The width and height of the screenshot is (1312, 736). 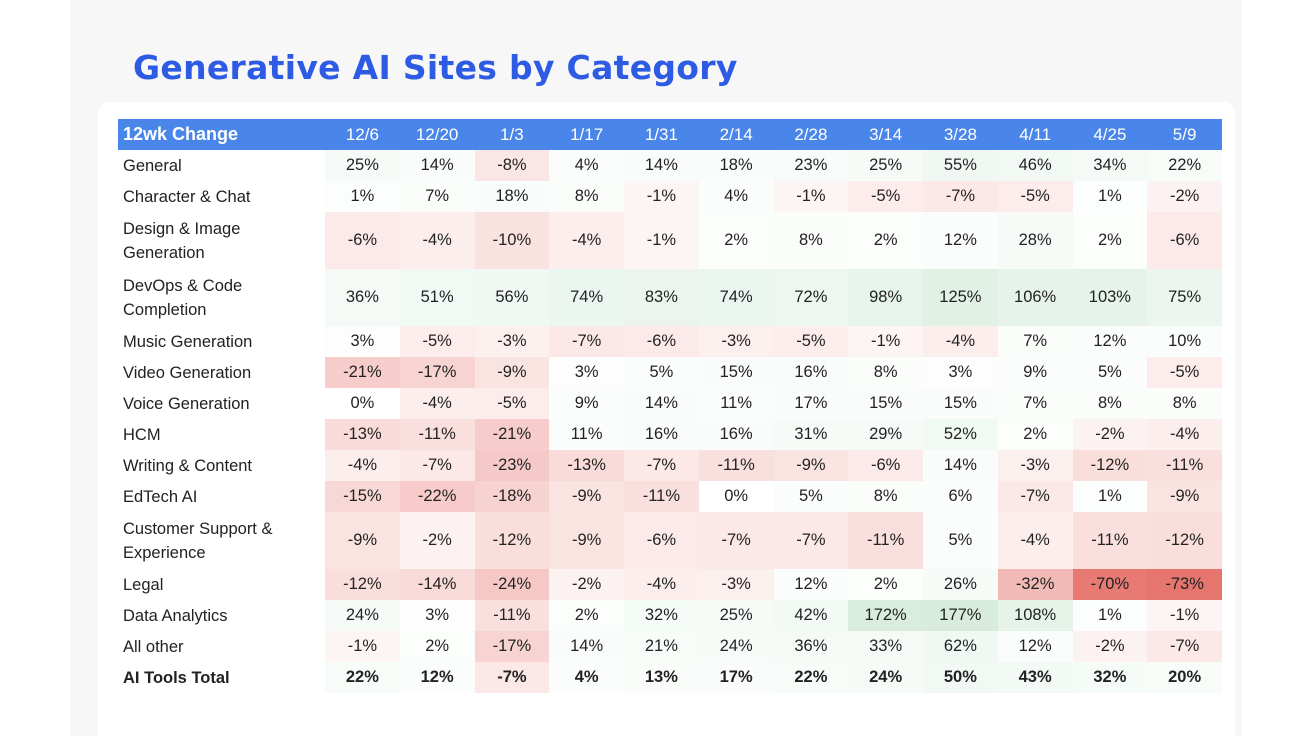 I want to click on value-cell: 2%, so click(x=885, y=584).